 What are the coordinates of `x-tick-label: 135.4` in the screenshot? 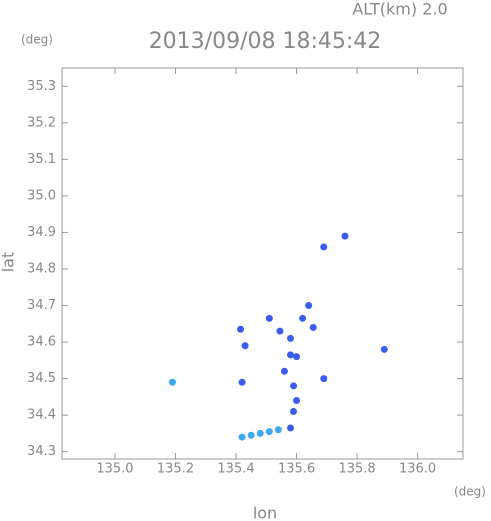 It's located at (235, 469).